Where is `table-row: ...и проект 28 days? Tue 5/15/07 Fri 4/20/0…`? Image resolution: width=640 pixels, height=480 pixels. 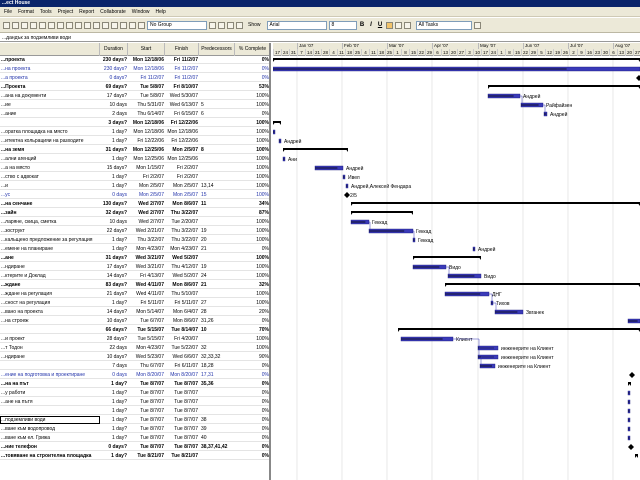
table-row: ...и проект 28 days? Tue 5/15/07 Fri 4/20/0… is located at coordinates (134, 339).